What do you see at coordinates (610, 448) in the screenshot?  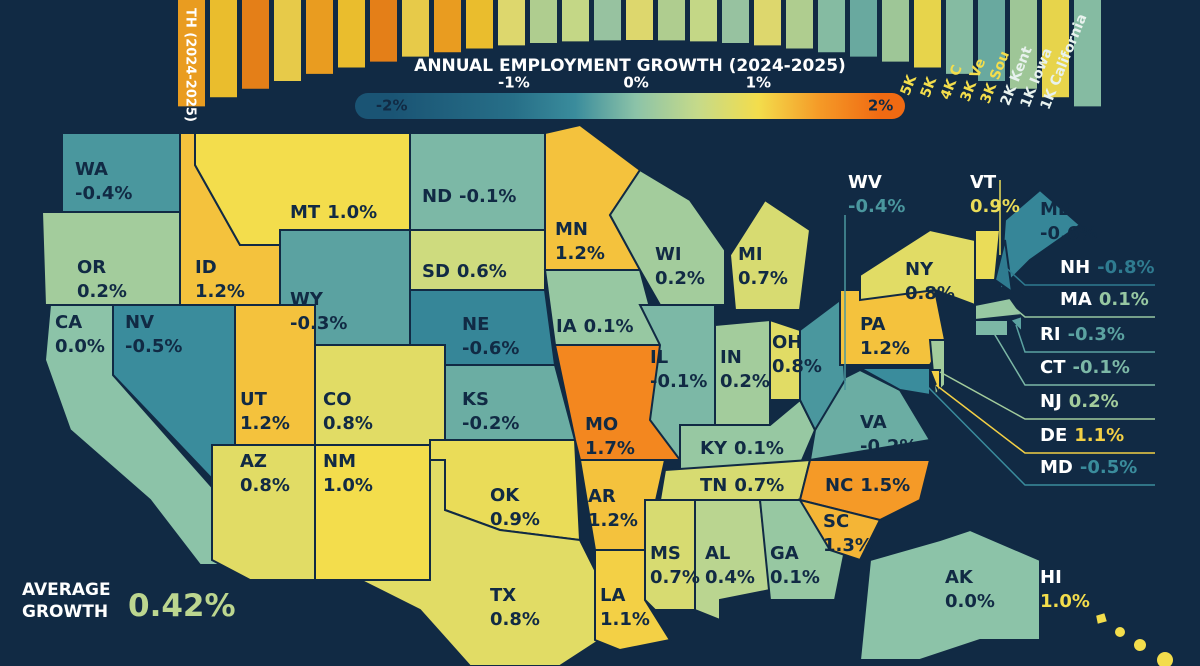 I see `state-value: 1.7%` at bounding box center [610, 448].